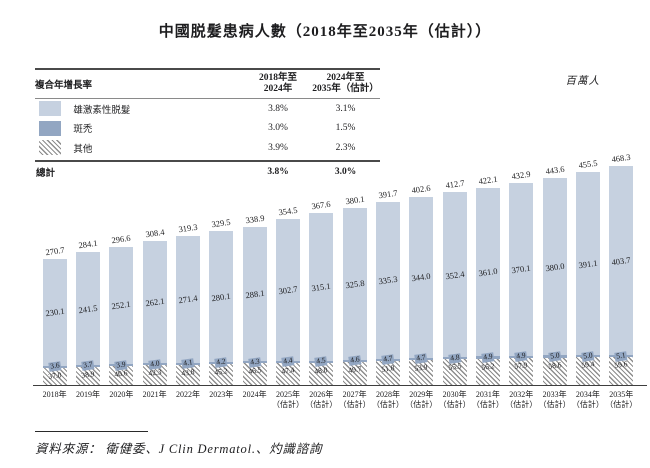  I want to click on androgenetic-value-label: 280.1, so click(221, 296).